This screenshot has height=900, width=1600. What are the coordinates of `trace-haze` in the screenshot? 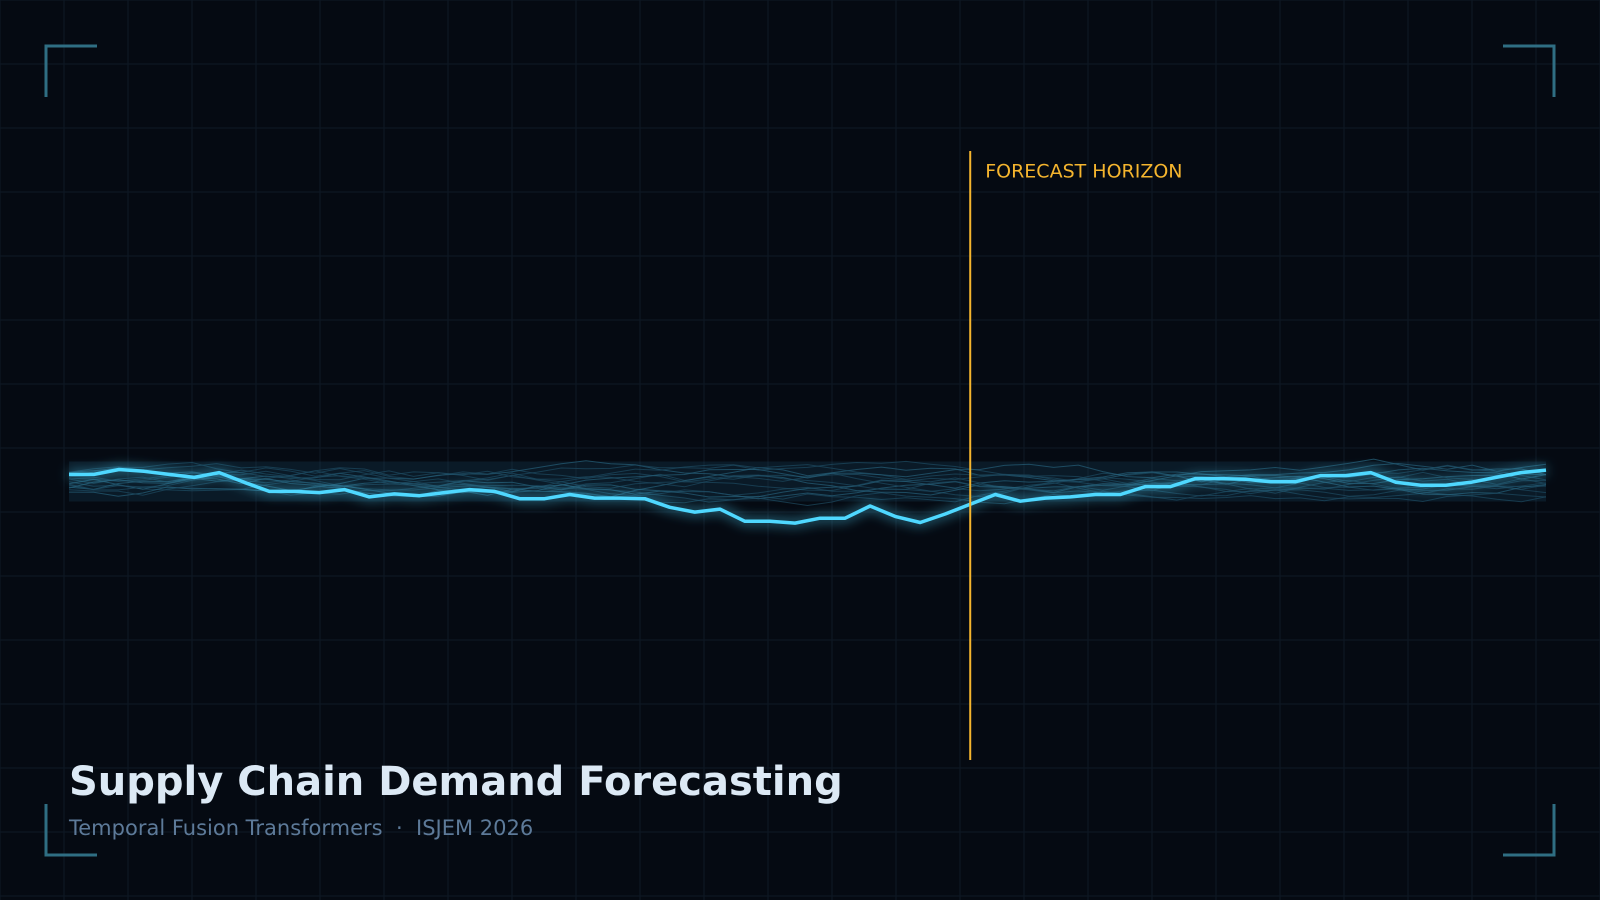 It's located at (807, 481).